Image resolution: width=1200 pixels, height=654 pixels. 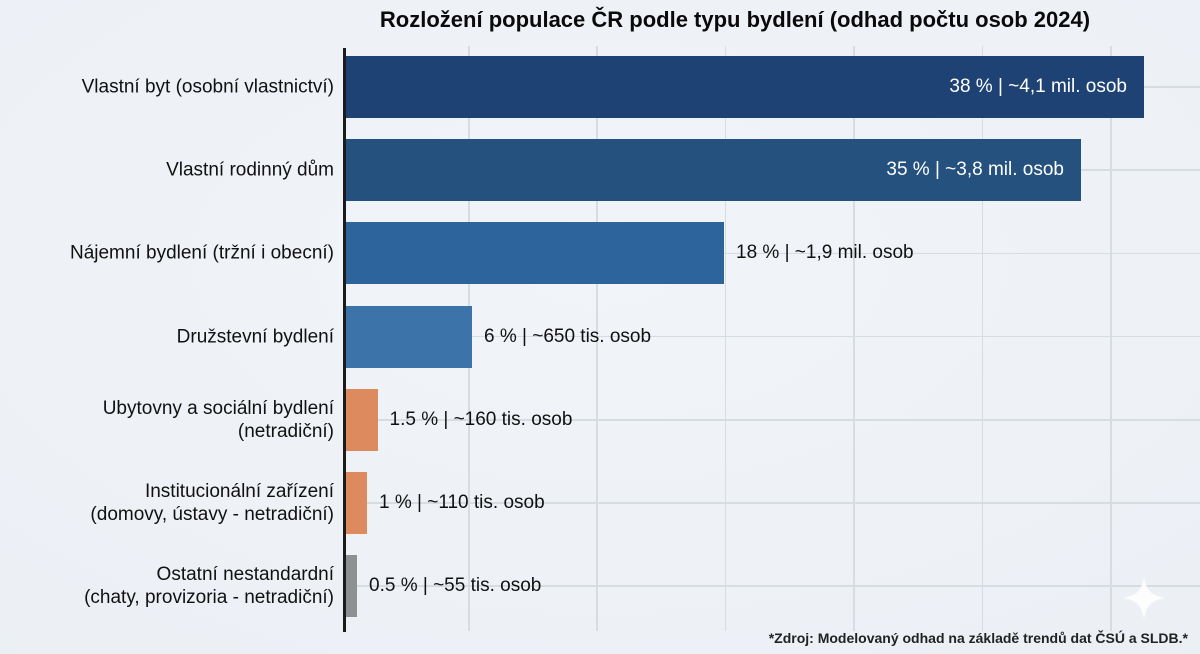 I want to click on bar-value-label: 1.5 % | ~160 tis. osob, so click(x=481, y=419).